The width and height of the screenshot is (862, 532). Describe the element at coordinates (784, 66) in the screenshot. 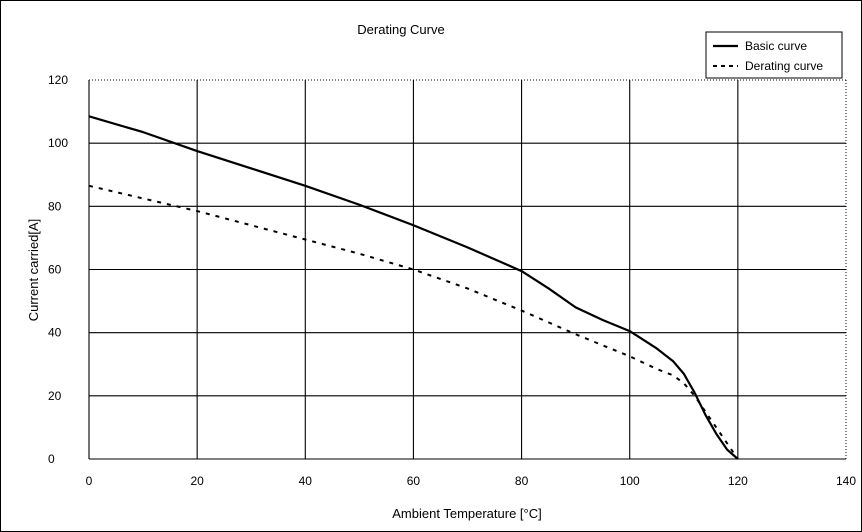

I see `legend-derating-curve-label: Derating curve` at that location.